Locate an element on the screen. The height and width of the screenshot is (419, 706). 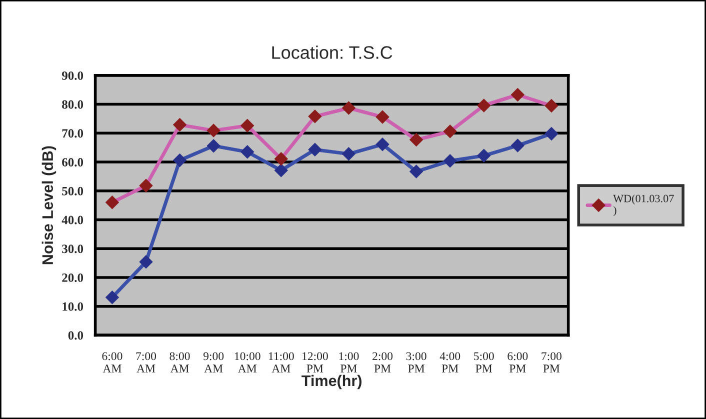
x-tick-label: 8:00 AM is located at coordinates (180, 362).